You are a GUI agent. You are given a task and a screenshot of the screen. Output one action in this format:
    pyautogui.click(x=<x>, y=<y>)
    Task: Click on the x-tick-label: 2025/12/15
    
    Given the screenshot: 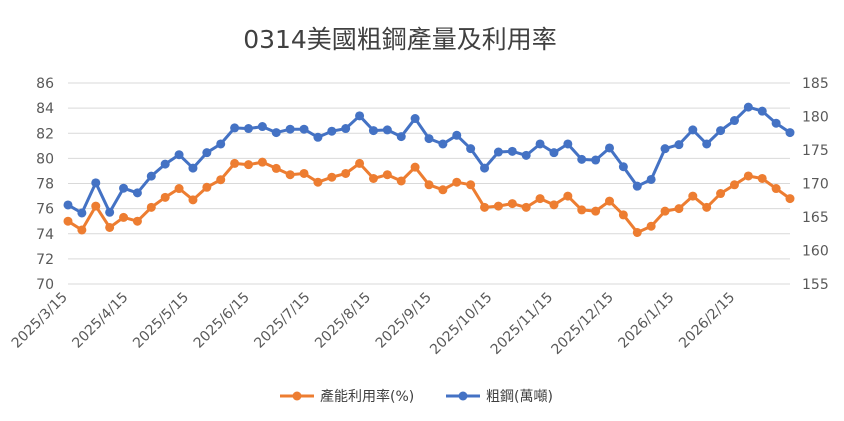 What is the action you would take?
    pyautogui.click(x=582, y=324)
    